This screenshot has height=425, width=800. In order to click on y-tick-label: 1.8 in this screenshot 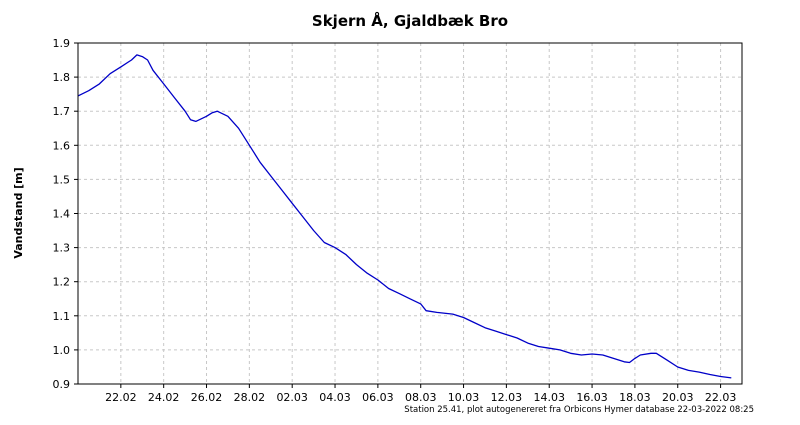, I will do `click(62, 77)`.